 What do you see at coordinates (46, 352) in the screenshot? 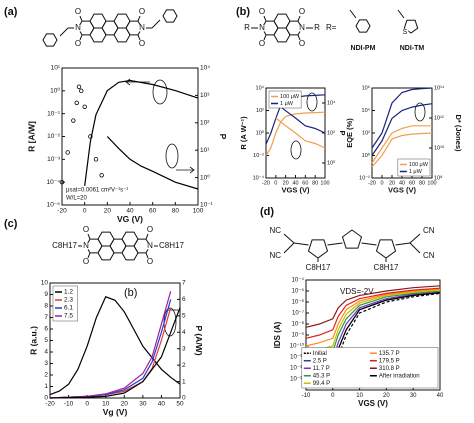
I see `y-tick-label: 4` at bounding box center [46, 352].